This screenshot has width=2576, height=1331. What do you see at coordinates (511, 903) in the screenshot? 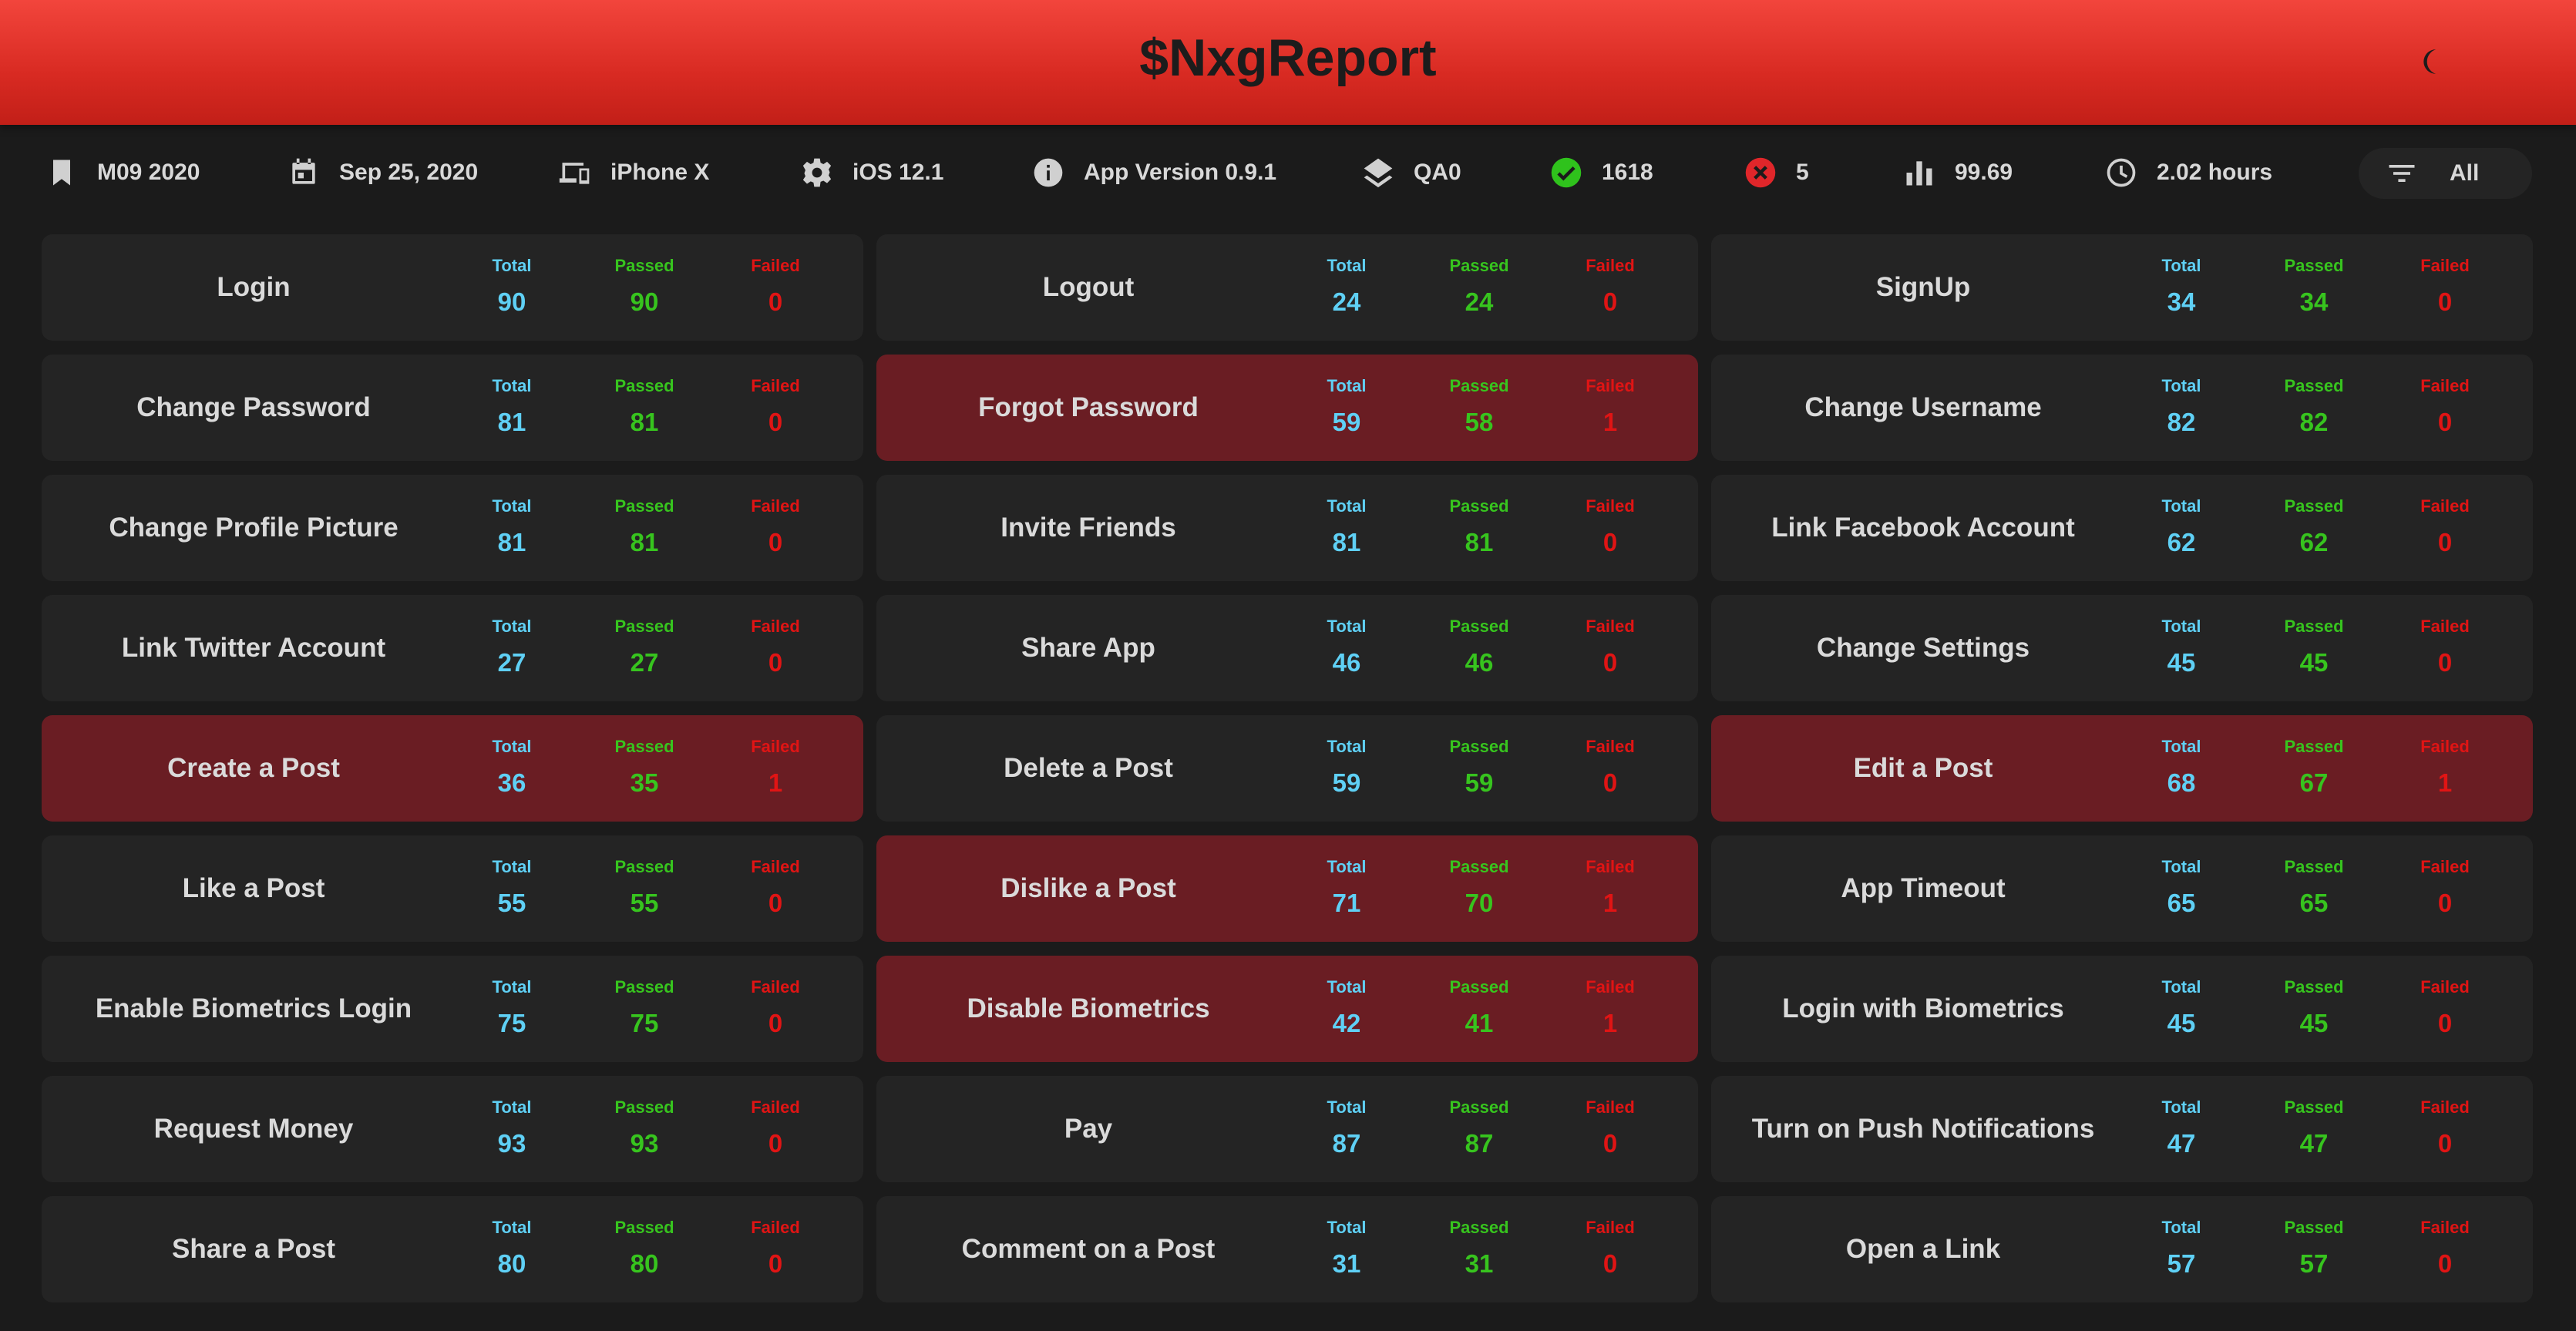
I see `total-value: 55` at bounding box center [511, 903].